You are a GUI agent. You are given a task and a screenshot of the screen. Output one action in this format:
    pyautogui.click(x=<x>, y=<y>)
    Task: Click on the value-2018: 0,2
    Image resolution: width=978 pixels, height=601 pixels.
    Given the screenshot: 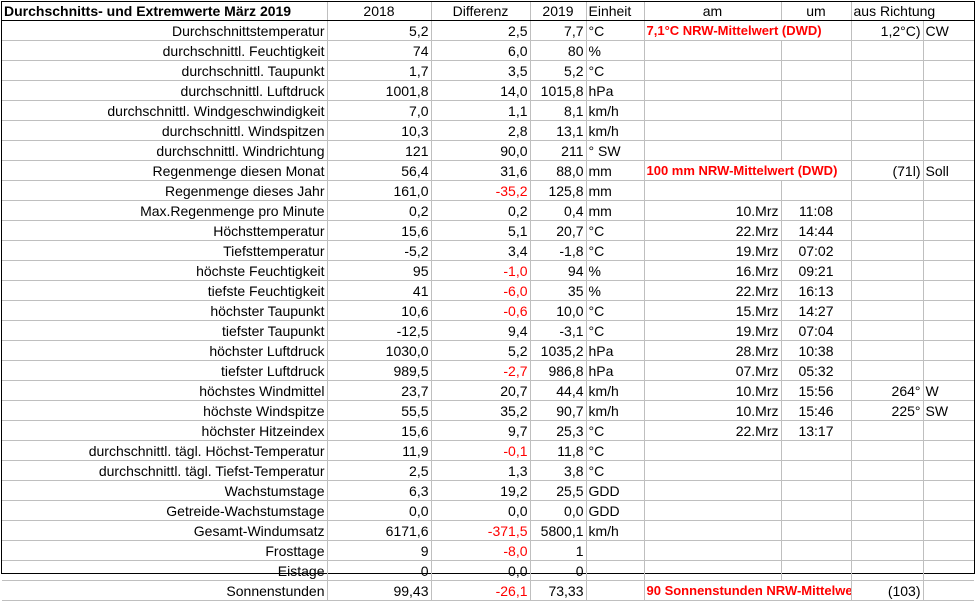 What is the action you would take?
    pyautogui.click(x=379, y=210)
    